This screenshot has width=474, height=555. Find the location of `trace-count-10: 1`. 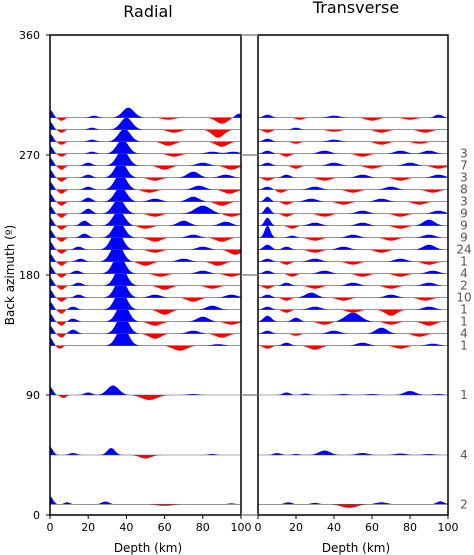

trace-count-10: 1 is located at coordinates (464, 262).